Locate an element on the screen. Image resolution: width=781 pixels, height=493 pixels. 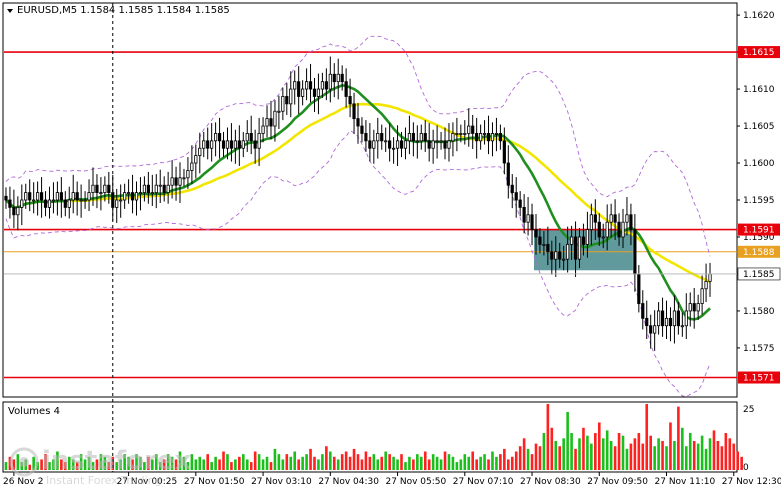
time-tick-label-10: 27 Nov 12:30 is located at coordinates (751, 482).